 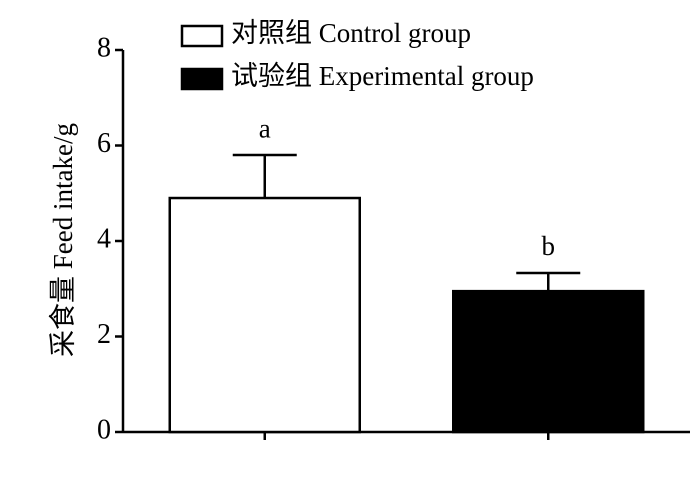 What do you see at coordinates (104, 143) in the screenshot?
I see `y-tick-label: 6` at bounding box center [104, 143].